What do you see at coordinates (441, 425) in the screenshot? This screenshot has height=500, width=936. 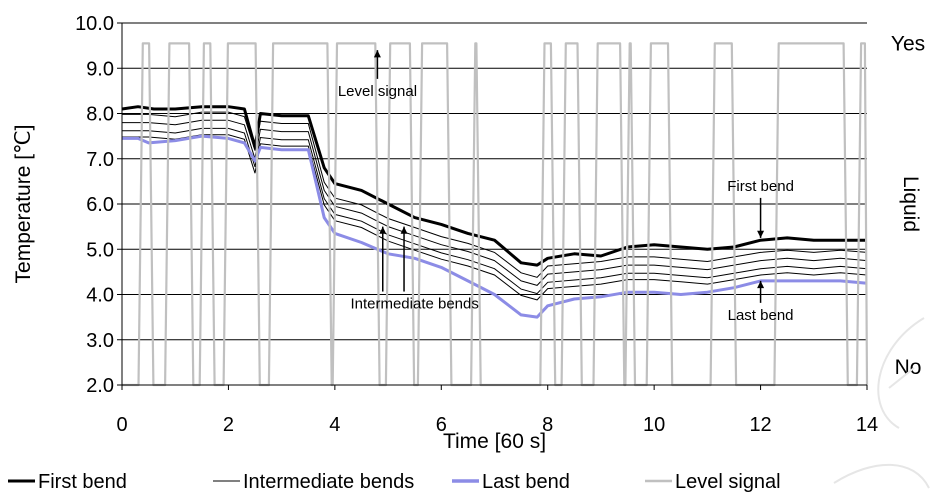 I see `x-tick-label: 6` at bounding box center [441, 425].